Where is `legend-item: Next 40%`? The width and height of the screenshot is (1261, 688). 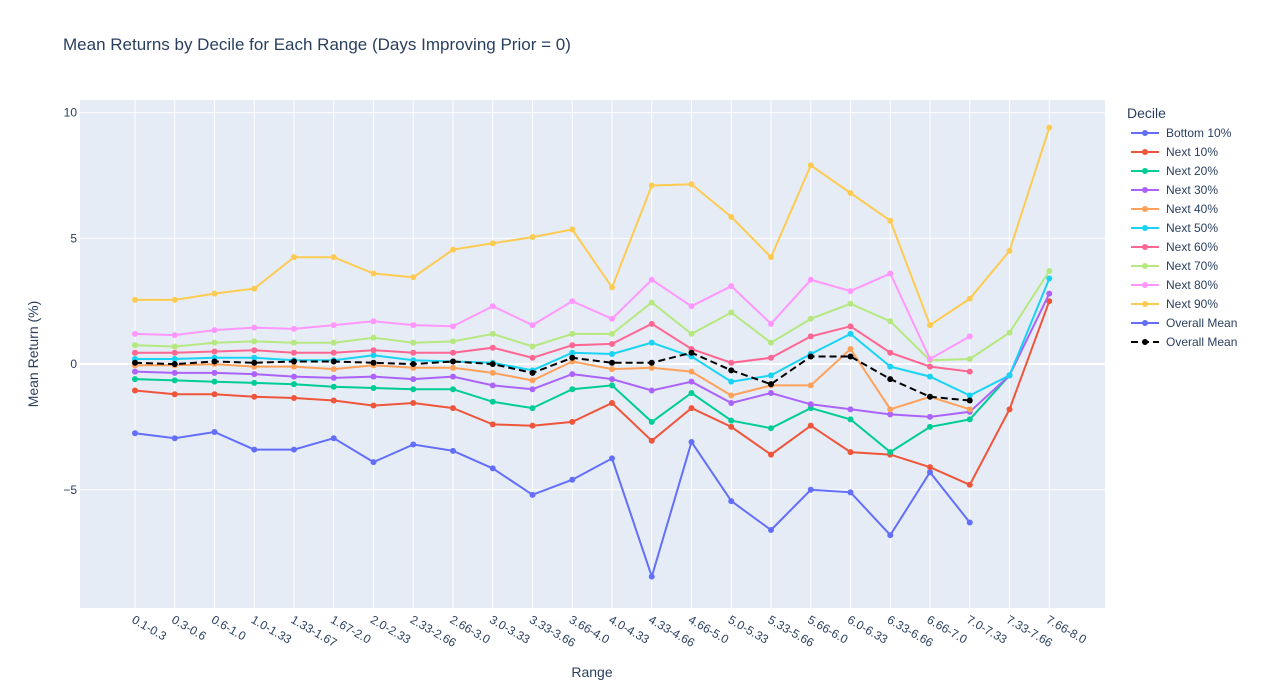
legend-item: Next 40% is located at coordinates (1174, 209).